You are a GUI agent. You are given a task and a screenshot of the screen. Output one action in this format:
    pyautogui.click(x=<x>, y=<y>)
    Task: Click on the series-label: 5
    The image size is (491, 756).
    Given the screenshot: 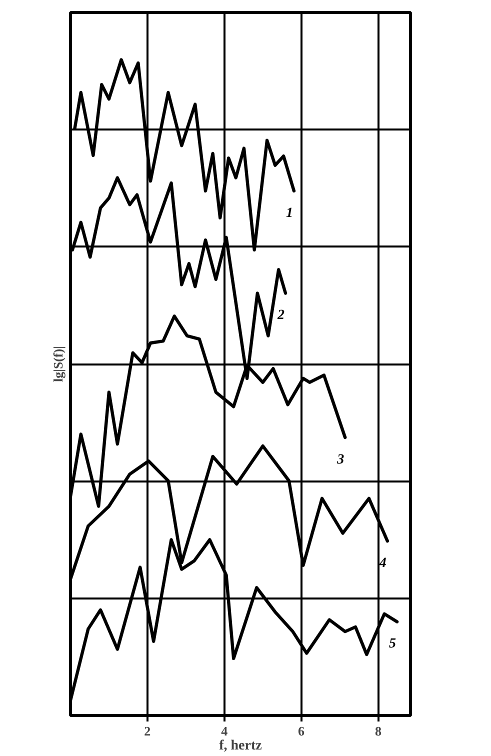 What is the action you would take?
    pyautogui.click(x=392, y=644)
    